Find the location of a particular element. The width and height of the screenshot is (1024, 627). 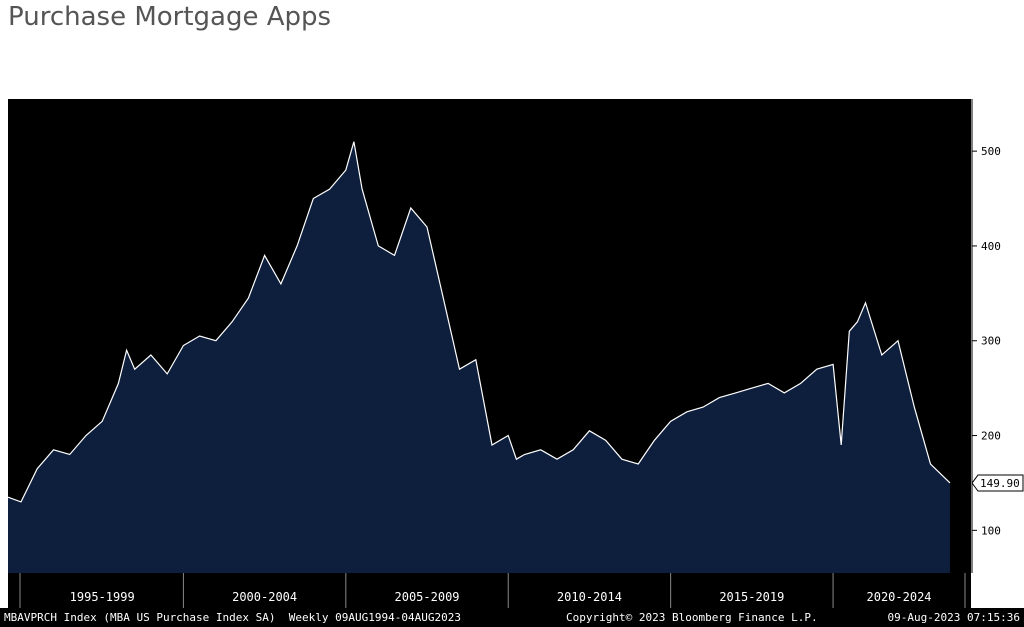

page-title: Purchase Mortgage Apps is located at coordinates (170, 17).